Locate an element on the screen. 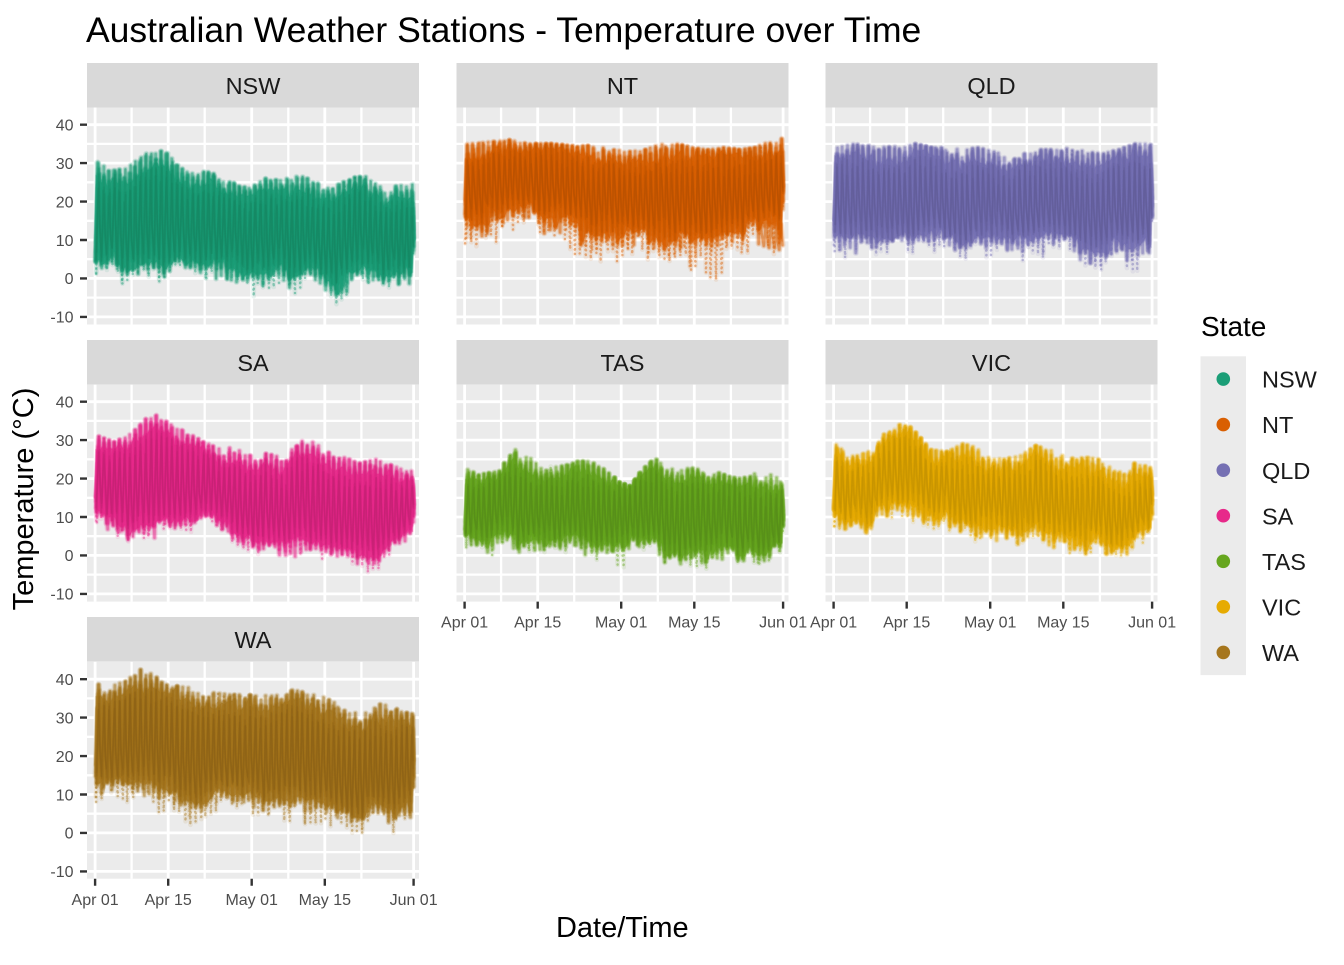 The width and height of the screenshot is (1344, 965). svg-text: Temperature (°C) is located at coordinates (24, 499).